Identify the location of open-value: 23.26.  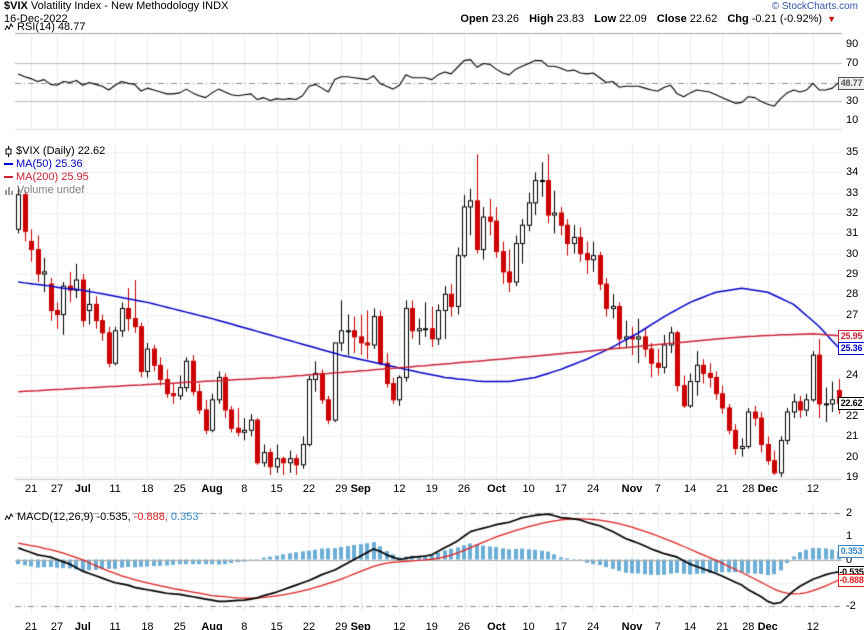
(505, 19).